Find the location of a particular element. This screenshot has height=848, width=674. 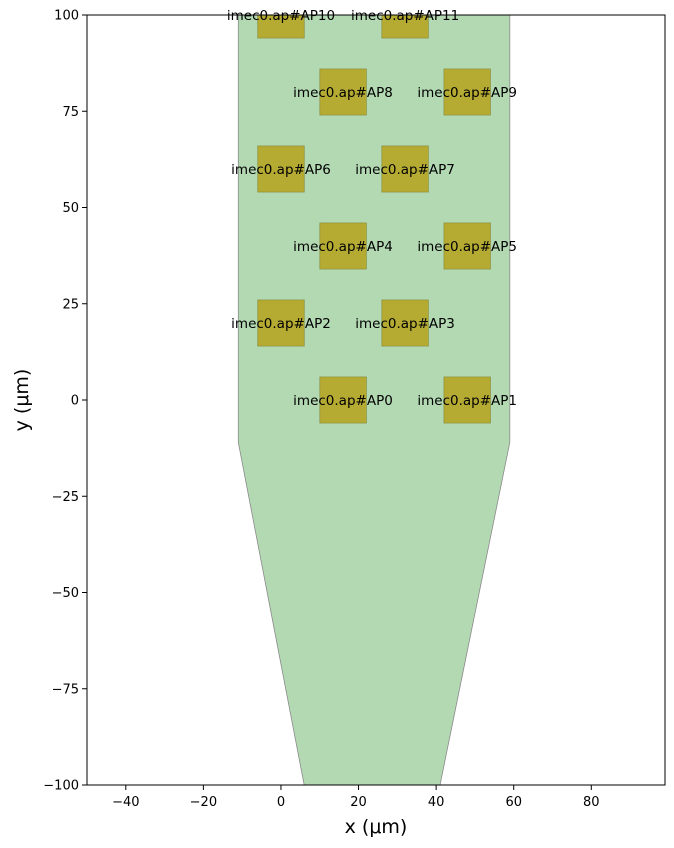

y-tick-label: −100 is located at coordinates (61, 786).